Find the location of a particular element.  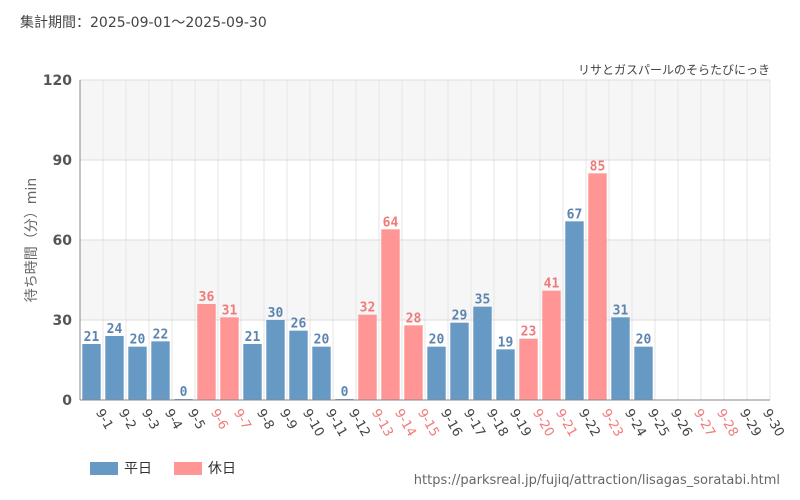

data-label-9-10: 26 is located at coordinates (299, 324).